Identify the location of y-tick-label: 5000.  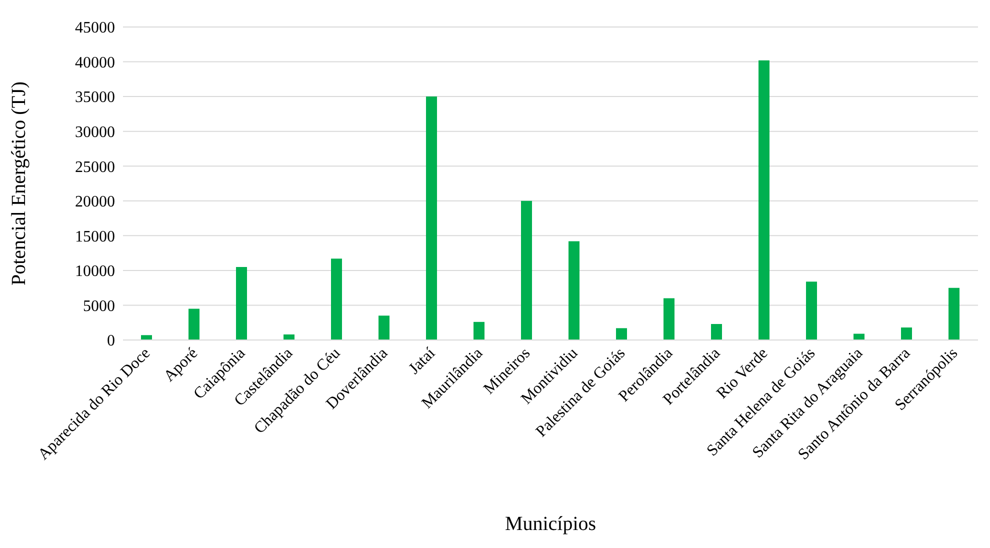
(99, 306).